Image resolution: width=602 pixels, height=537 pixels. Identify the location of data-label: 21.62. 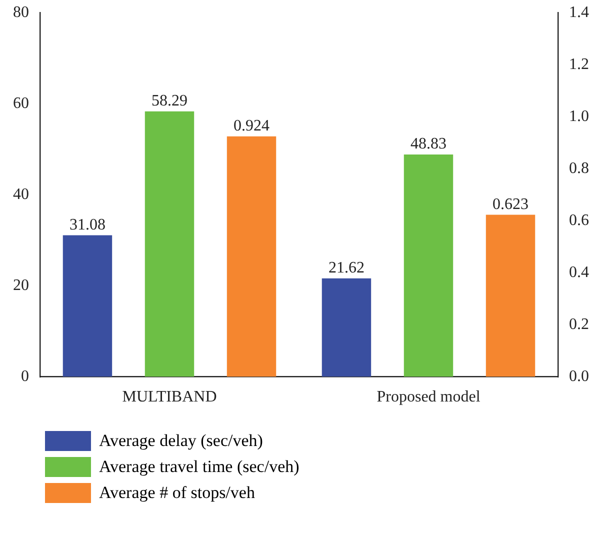
(346, 268).